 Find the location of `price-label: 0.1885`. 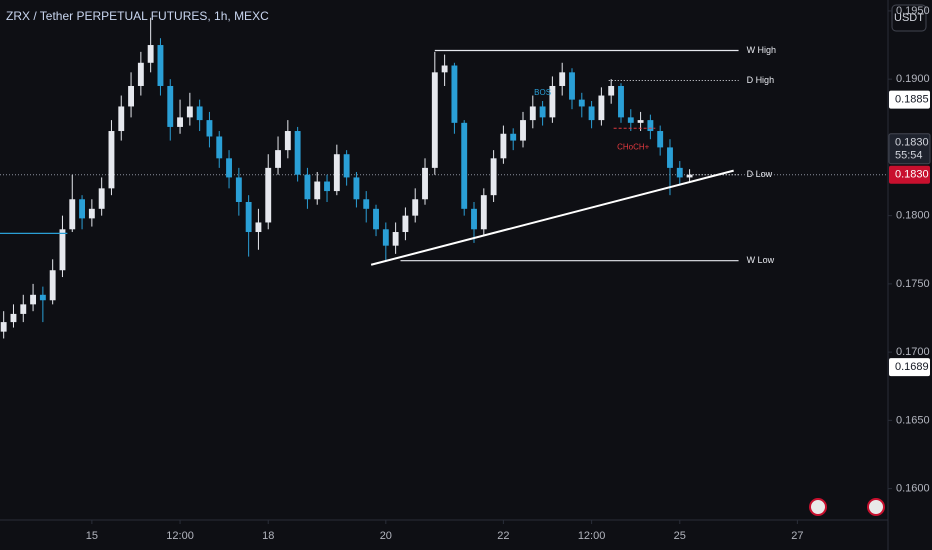

price-label: 0.1885 is located at coordinates (912, 100).